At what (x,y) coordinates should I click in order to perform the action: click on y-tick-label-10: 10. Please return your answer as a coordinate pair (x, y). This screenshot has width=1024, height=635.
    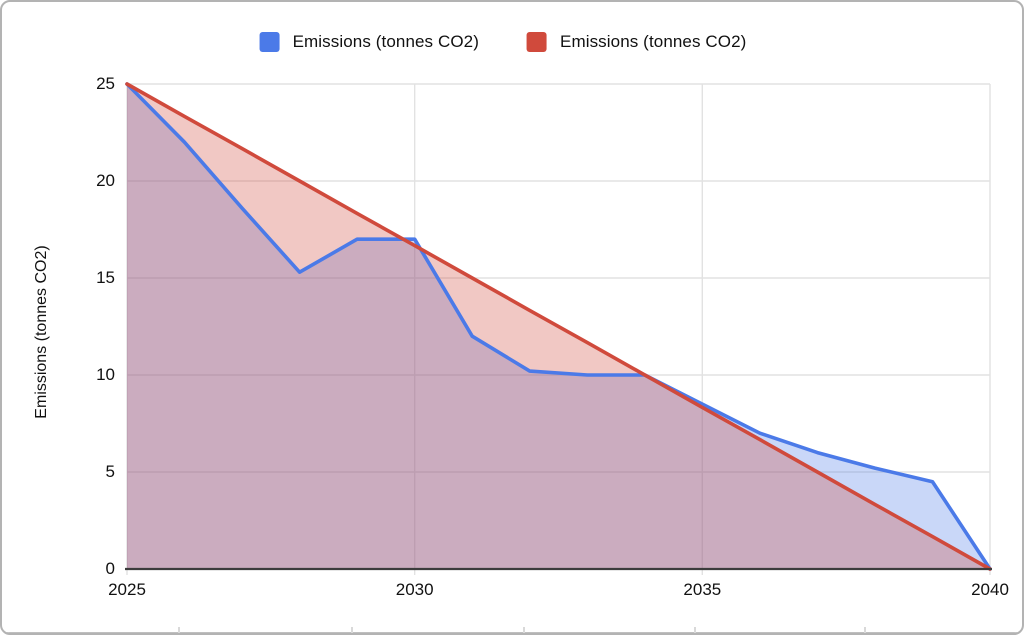
    Looking at the image, I should click on (105, 374).